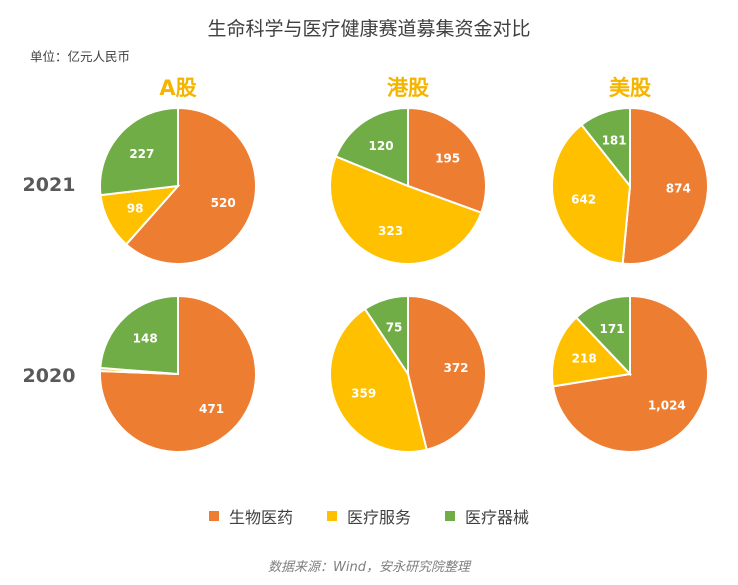  Describe the element at coordinates (583, 200) in the screenshot. I see `data-label-medical-services: 642` at that location.